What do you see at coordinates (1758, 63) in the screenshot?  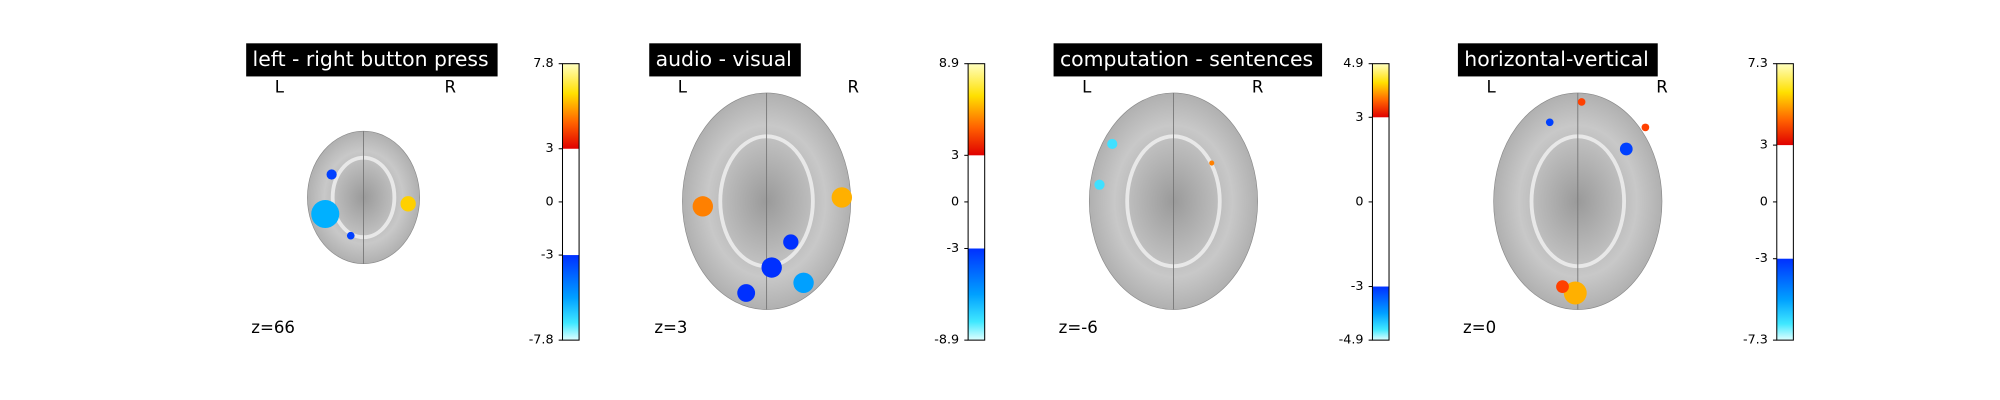 I see `colorbar-tick-label: 7.3` at bounding box center [1758, 63].